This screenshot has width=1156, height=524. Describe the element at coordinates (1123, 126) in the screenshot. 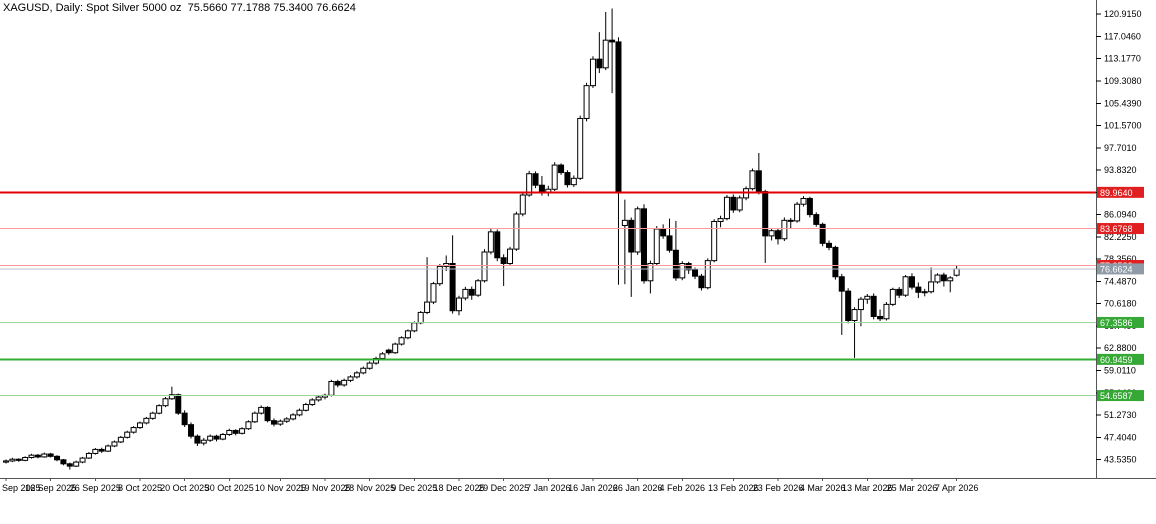

I see `price-tick-label: 101.5700` at that location.